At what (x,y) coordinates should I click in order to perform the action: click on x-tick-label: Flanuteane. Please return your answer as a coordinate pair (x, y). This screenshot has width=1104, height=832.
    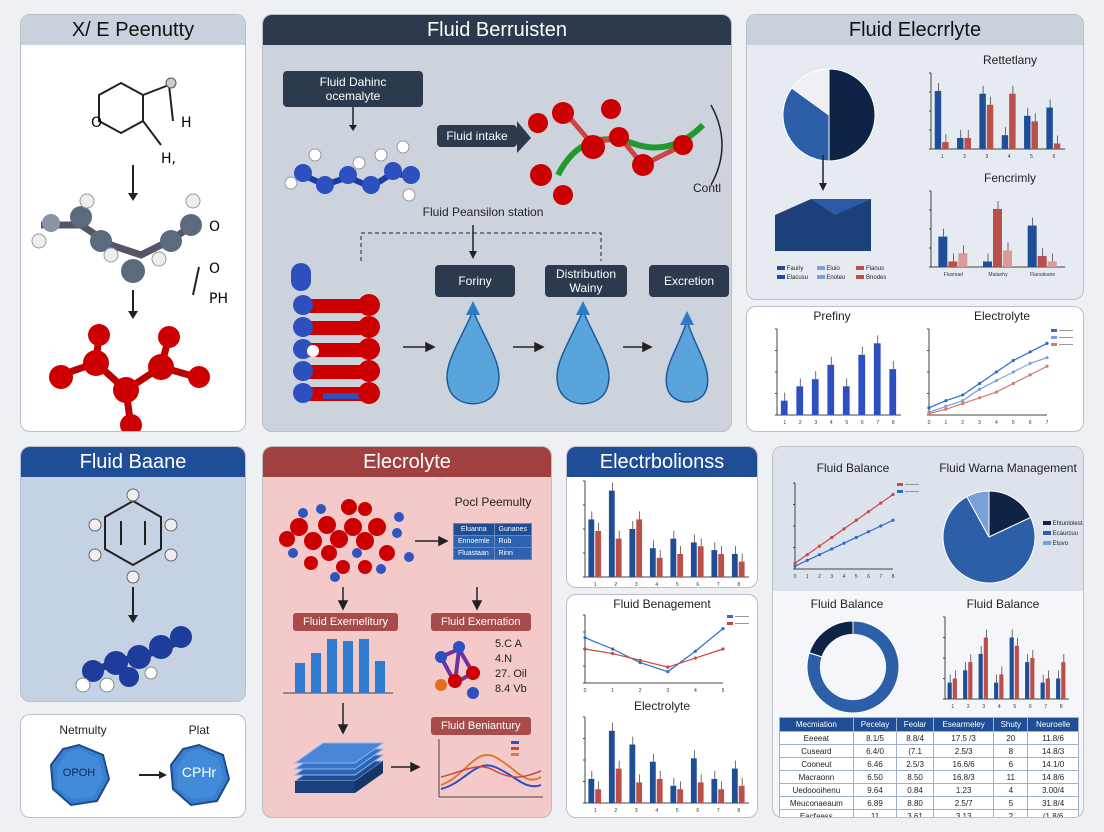
    Looking at the image, I should click on (1042, 275).